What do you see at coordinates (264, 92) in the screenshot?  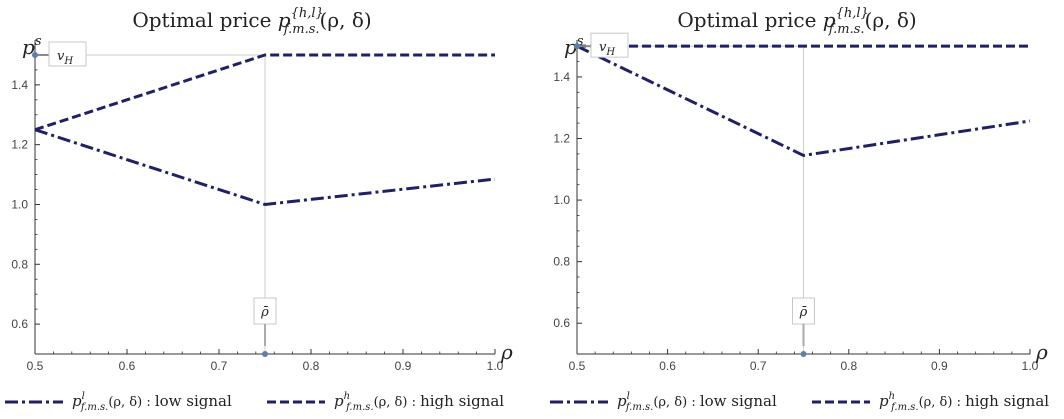 I see `series-line-high-signal` at bounding box center [264, 92].